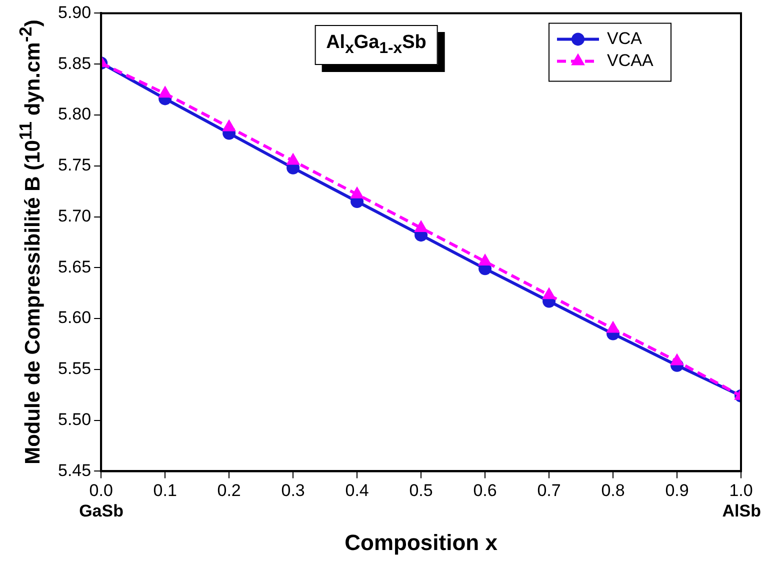 The width and height of the screenshot is (763, 565). Describe the element at coordinates (75, 12) in the screenshot. I see `y-tick-label: 5.90` at that location.